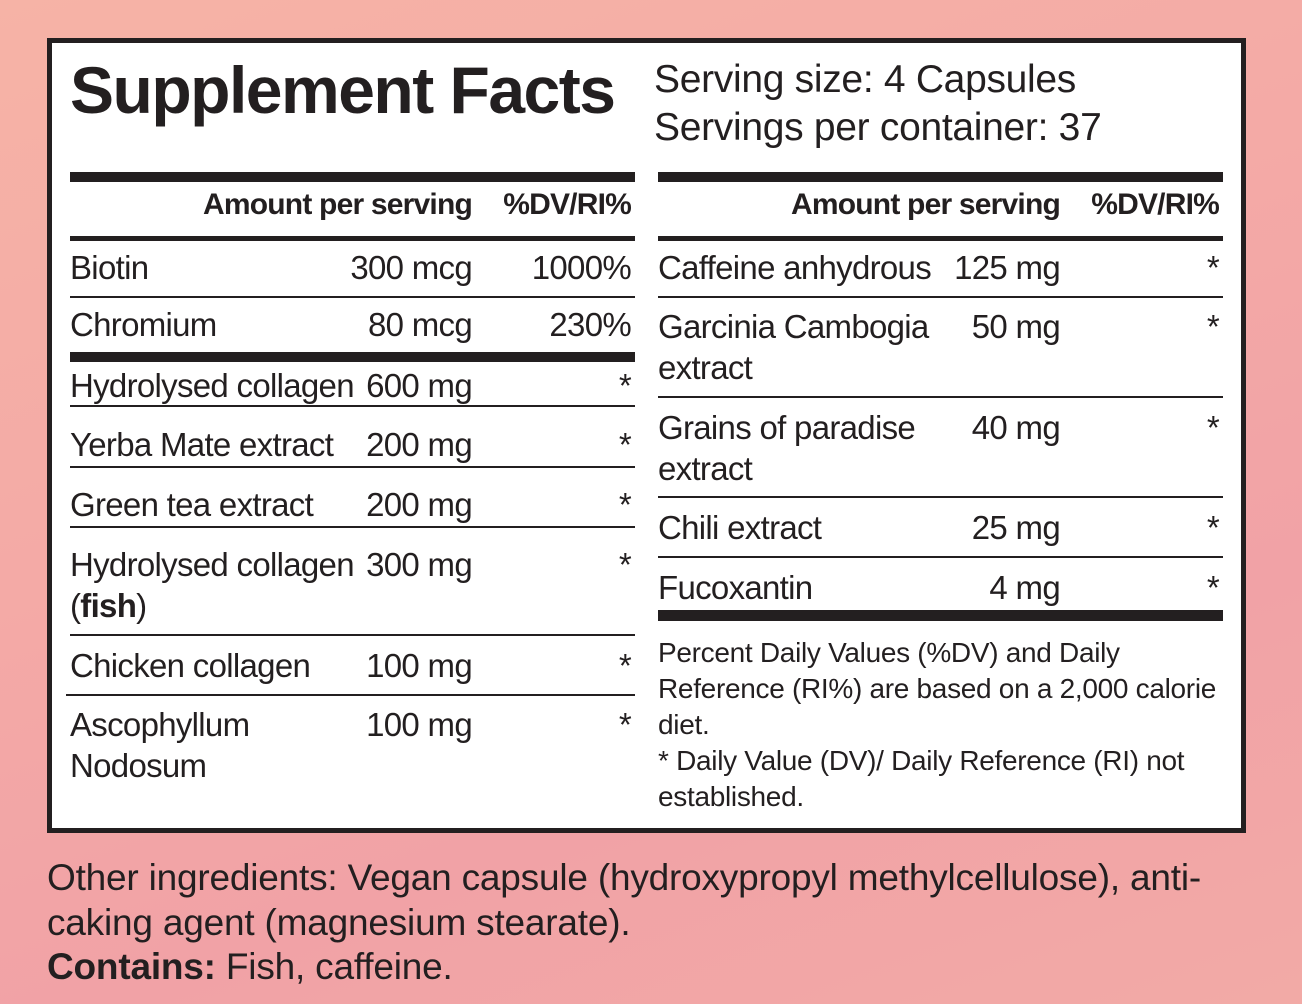 The image size is (1302, 1004). Describe the element at coordinates (1016, 427) in the screenshot. I see `nutrient-amount: 40 mg` at that location.